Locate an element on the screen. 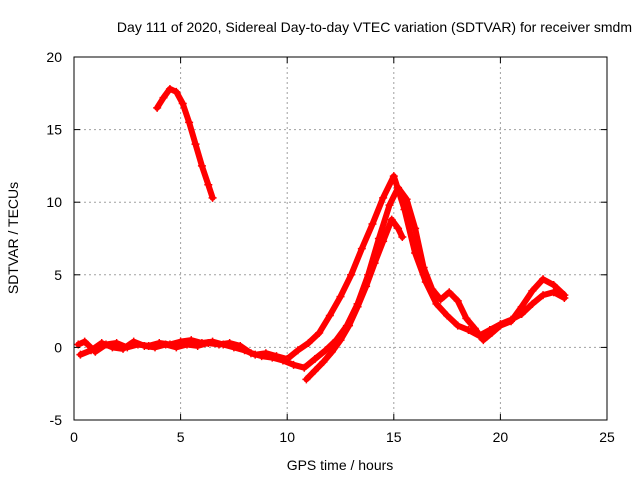  series-line is located at coordinates (185, 143).